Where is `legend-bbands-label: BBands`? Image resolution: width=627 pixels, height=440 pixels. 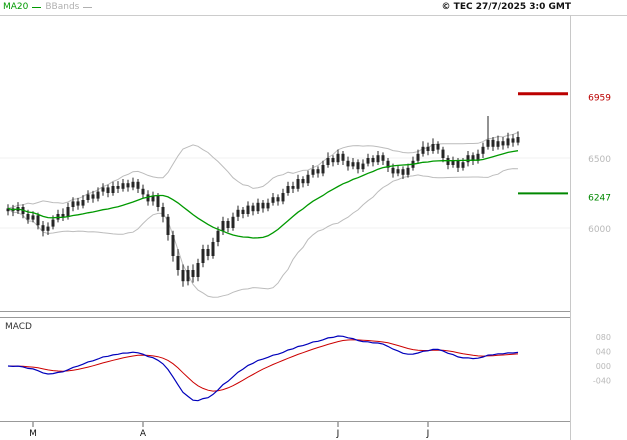
legend-bbands-label: BBands is located at coordinates (62, 7).